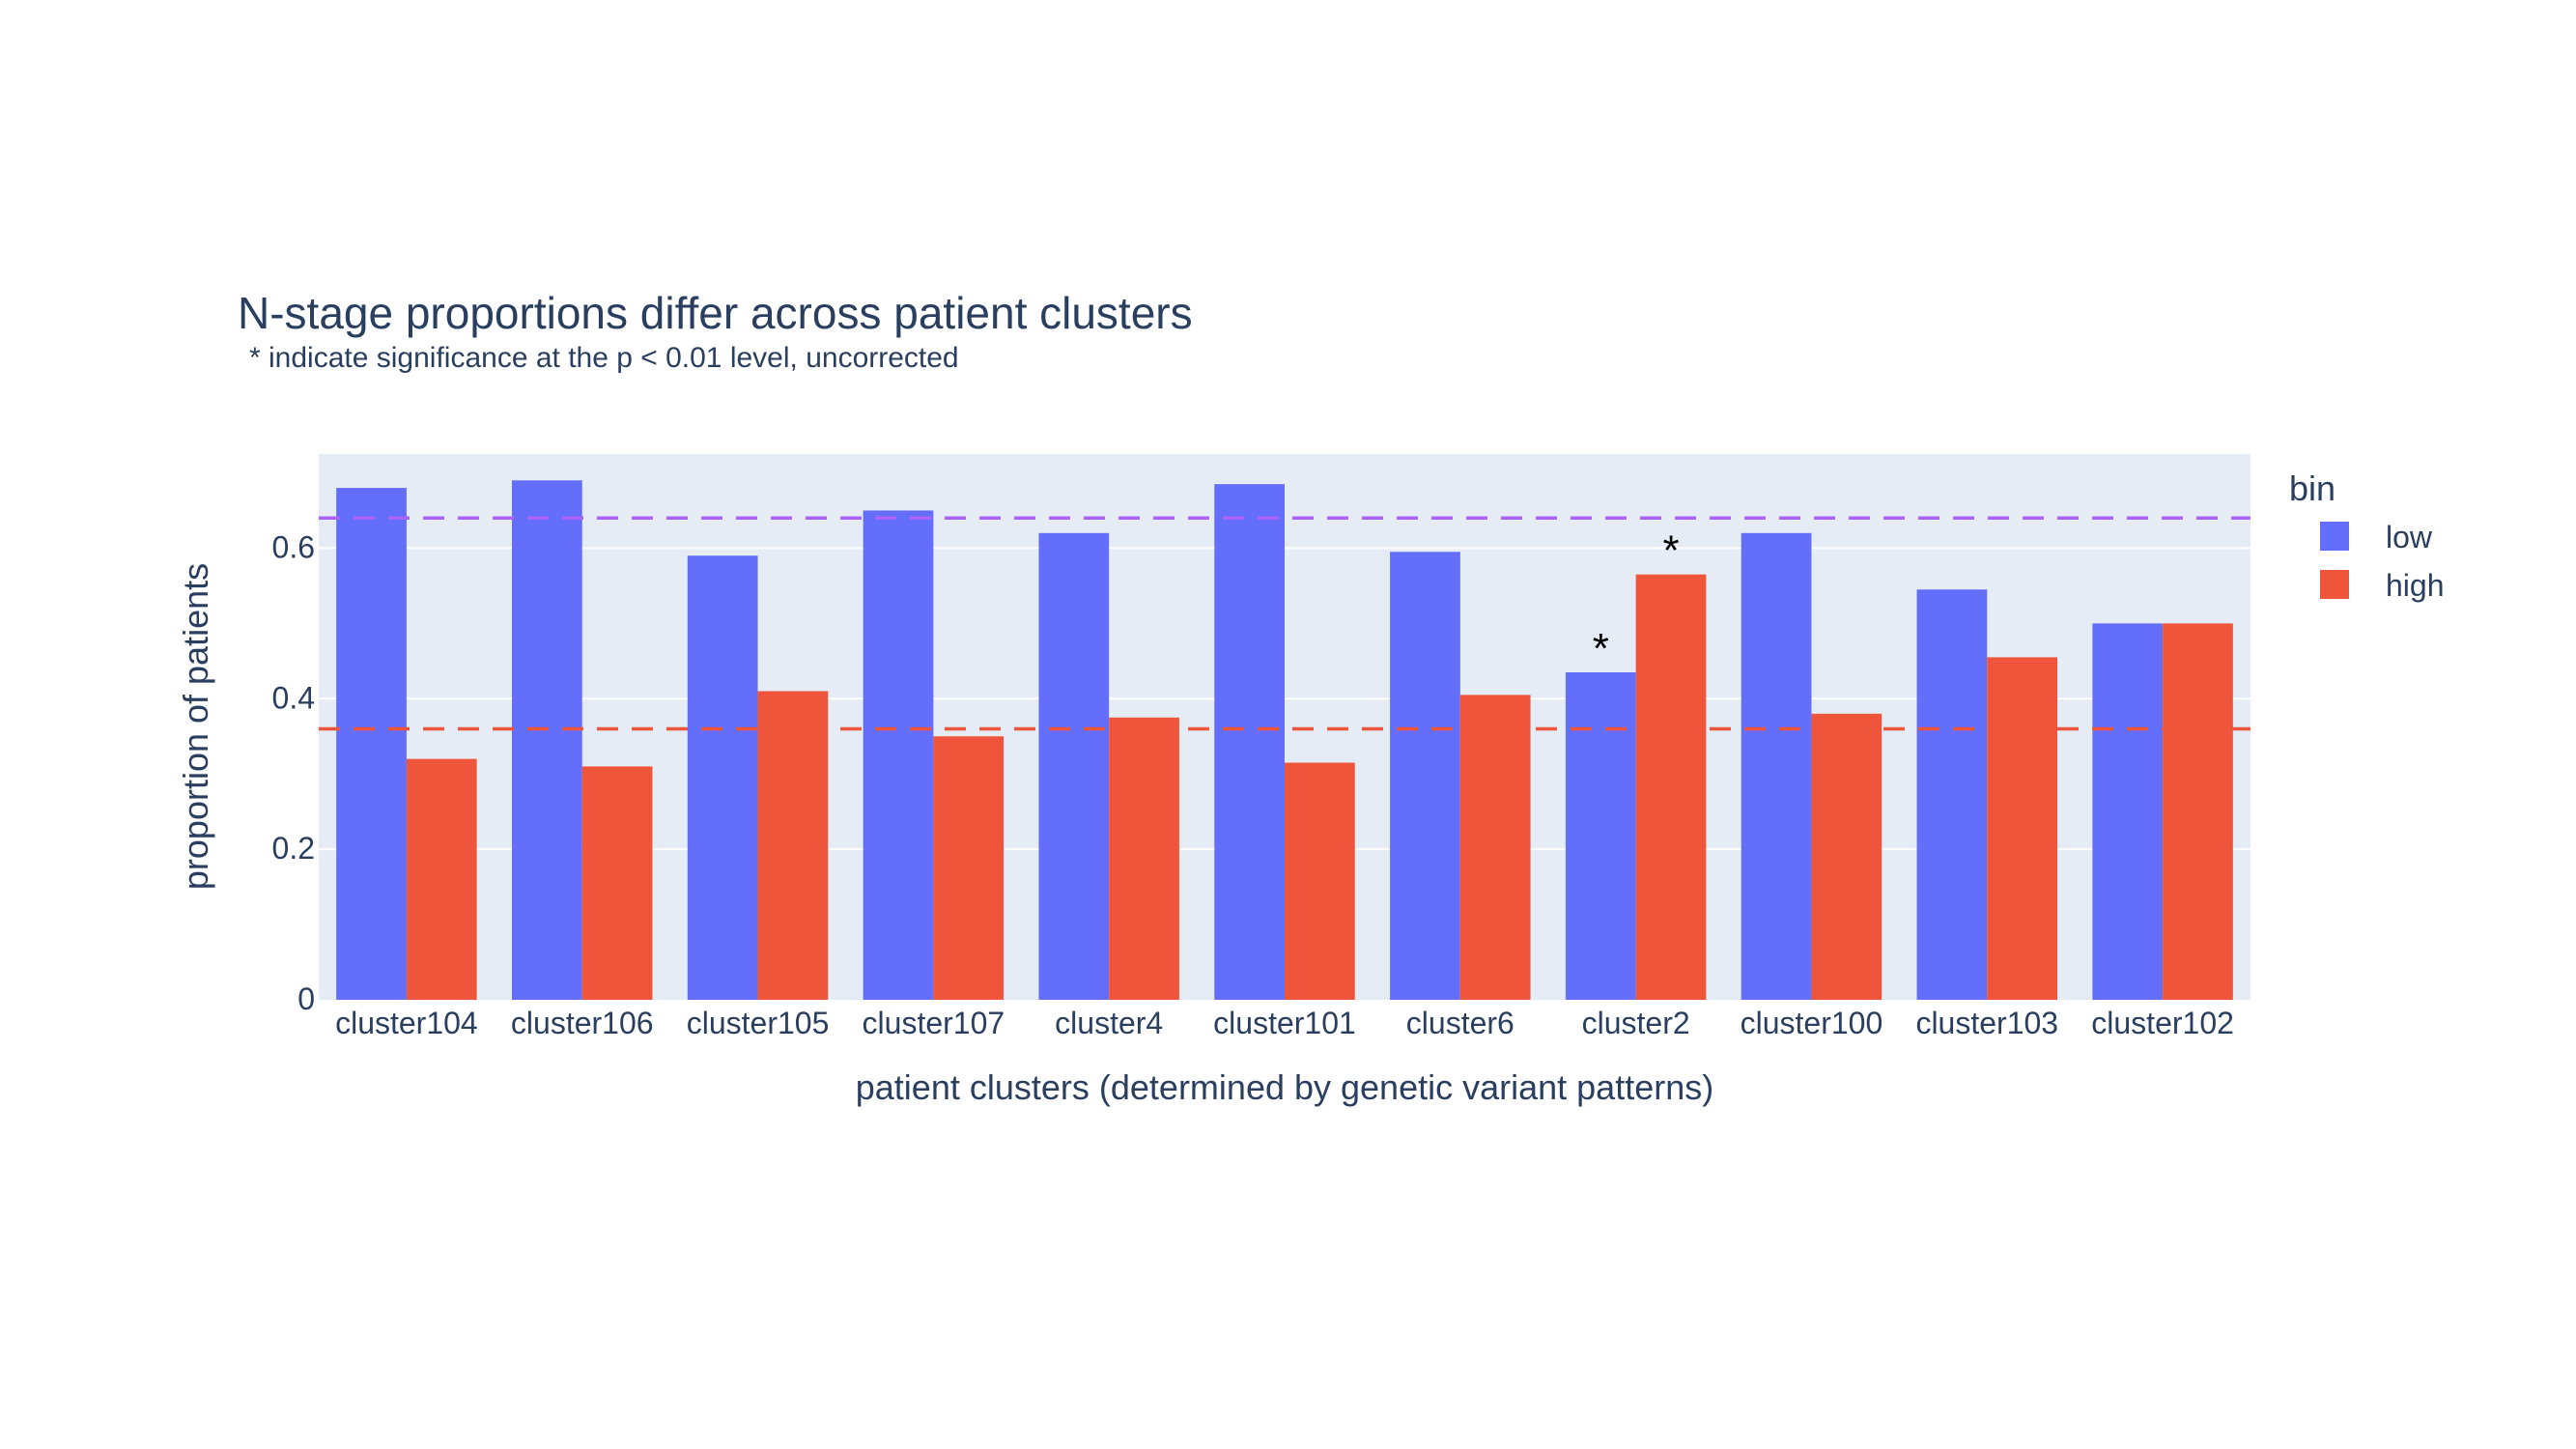  I want to click on x-tick-label: cluster100, so click(1812, 1023).